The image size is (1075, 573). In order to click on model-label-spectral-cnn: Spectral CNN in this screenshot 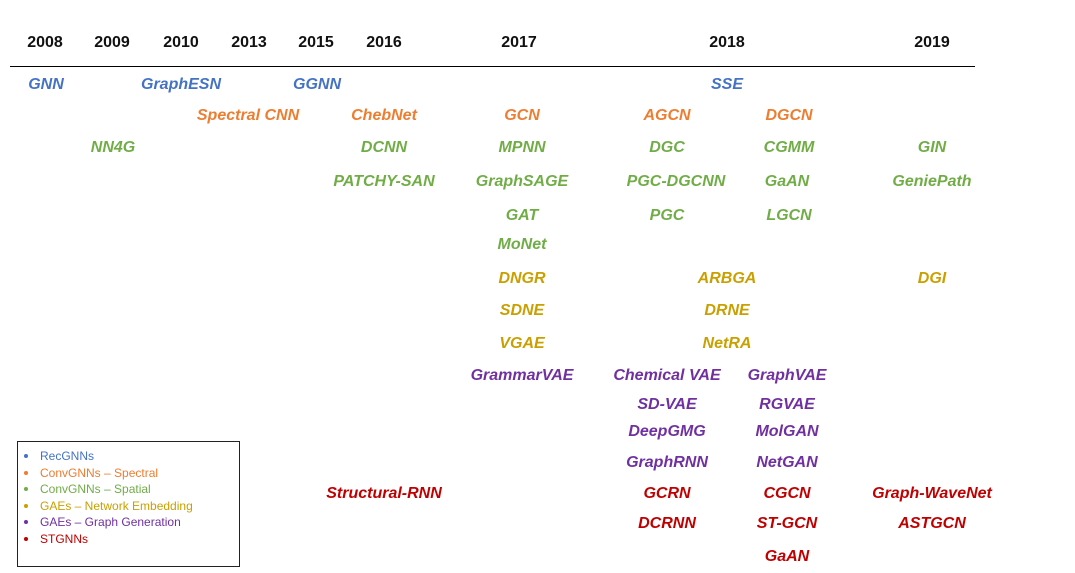, I will do `click(248, 115)`.